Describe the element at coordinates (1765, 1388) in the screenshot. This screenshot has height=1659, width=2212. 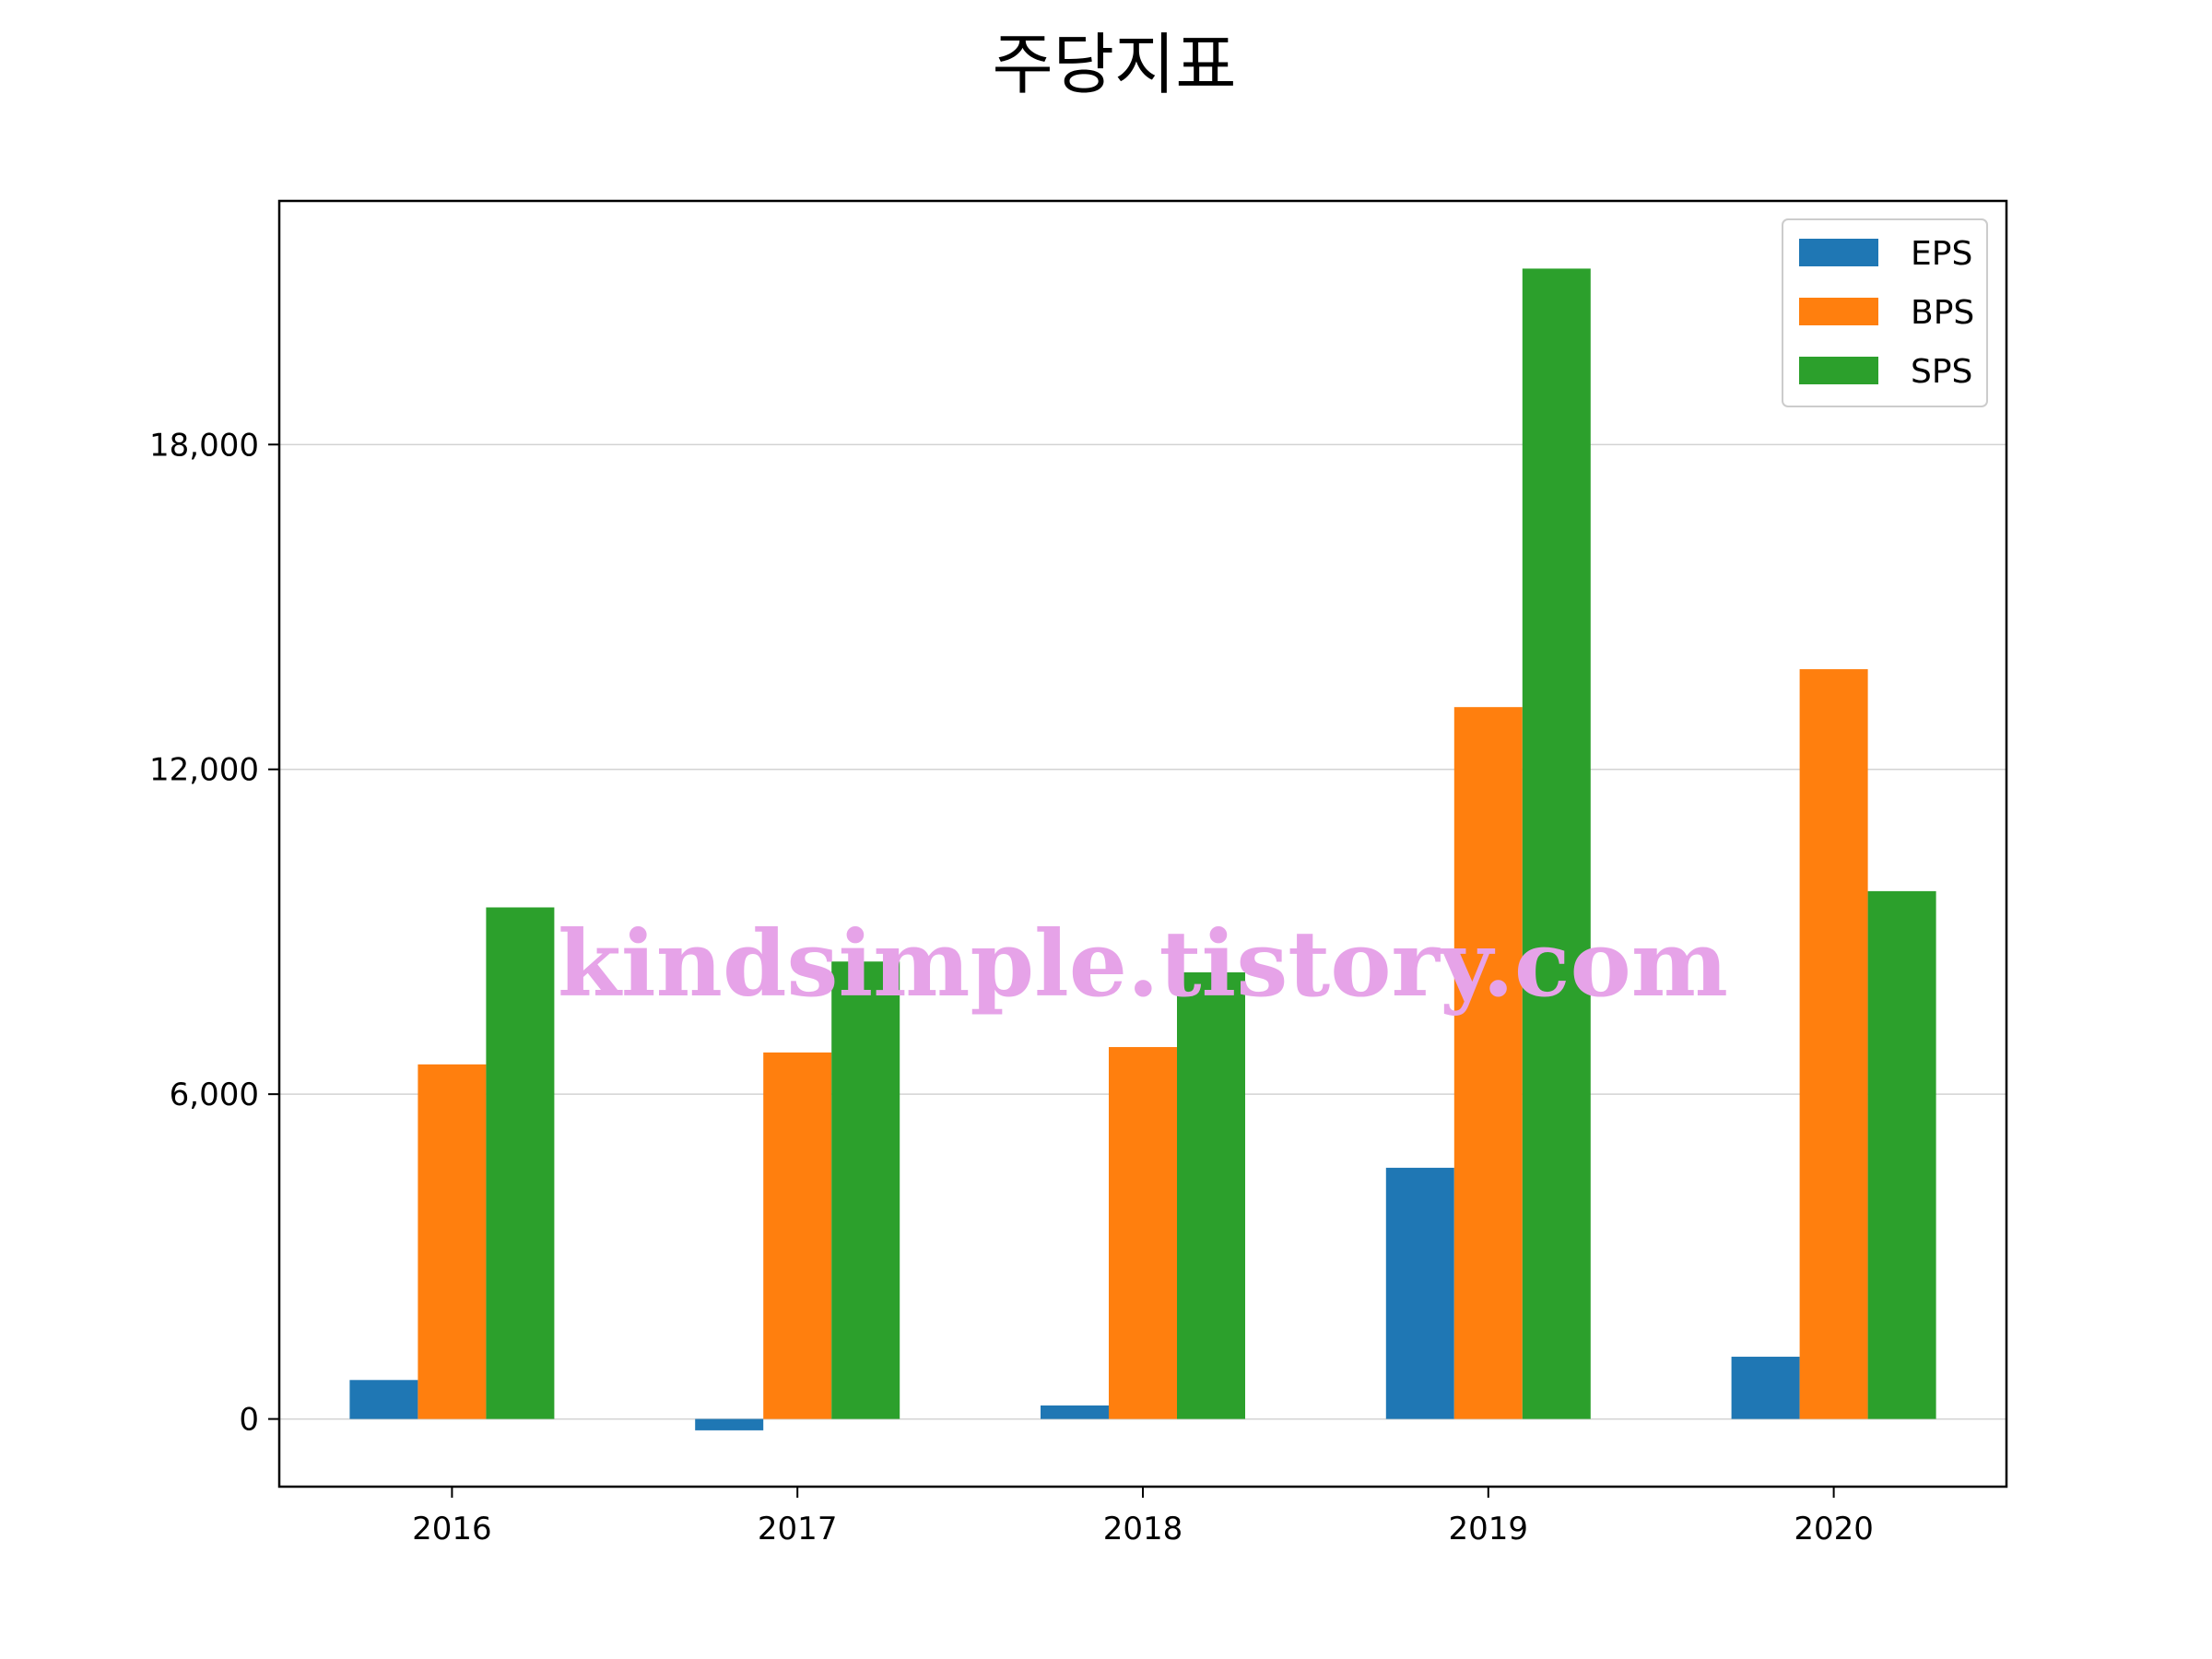
I see `bar-eps-2020` at that location.